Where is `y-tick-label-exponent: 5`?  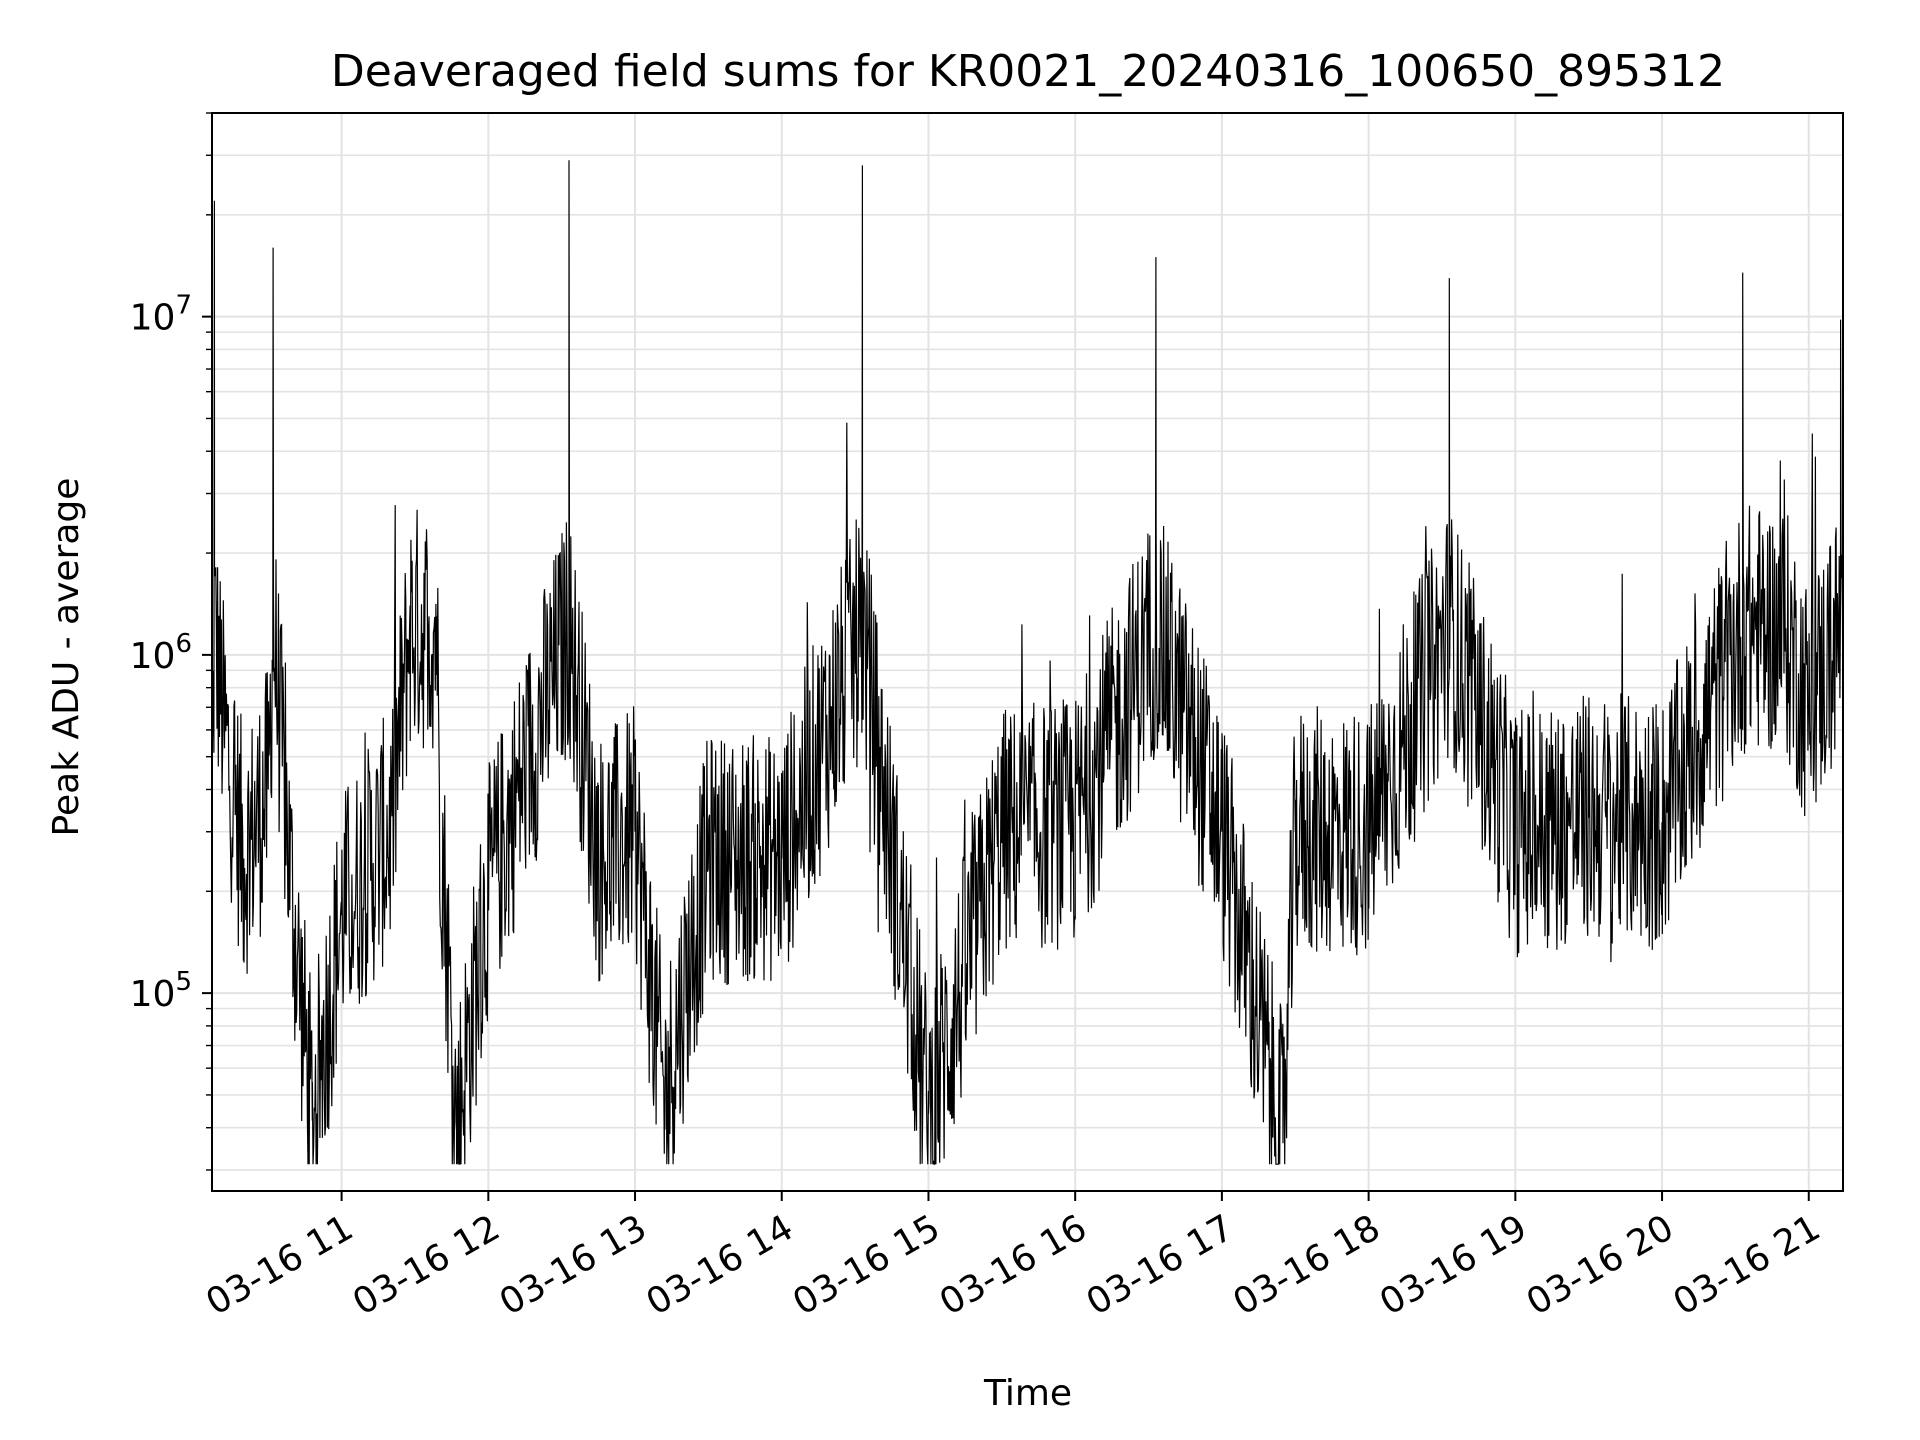 y-tick-label-exponent: 5 is located at coordinates (183, 982).